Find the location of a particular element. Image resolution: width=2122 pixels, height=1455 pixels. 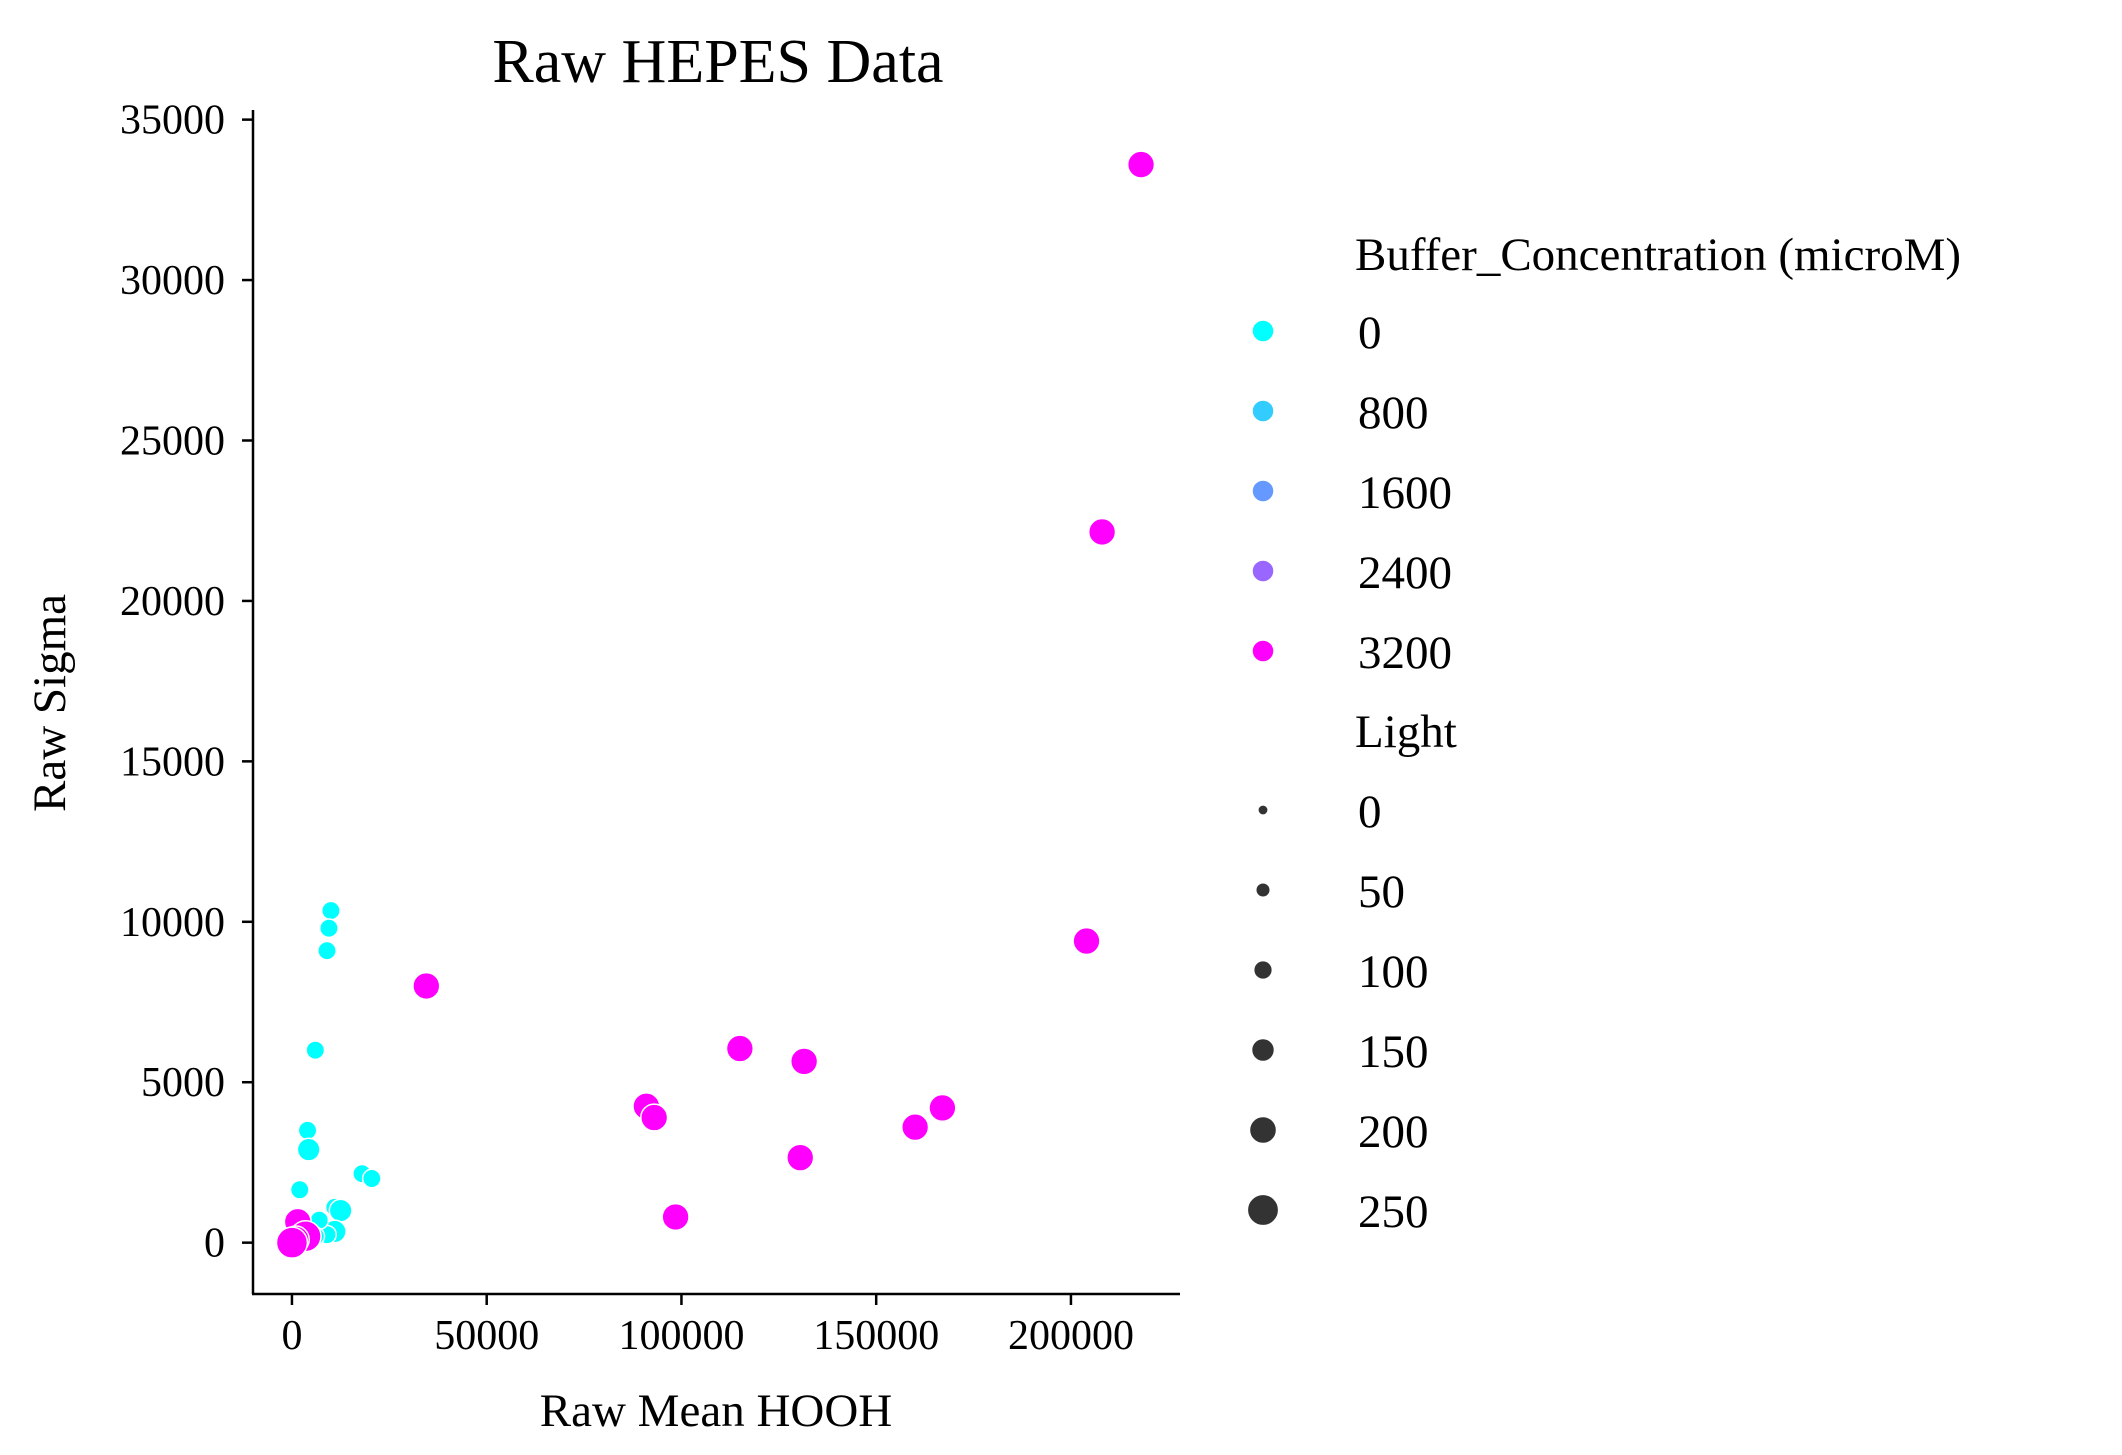

legend-size-label: 0 is located at coordinates (1370, 812).